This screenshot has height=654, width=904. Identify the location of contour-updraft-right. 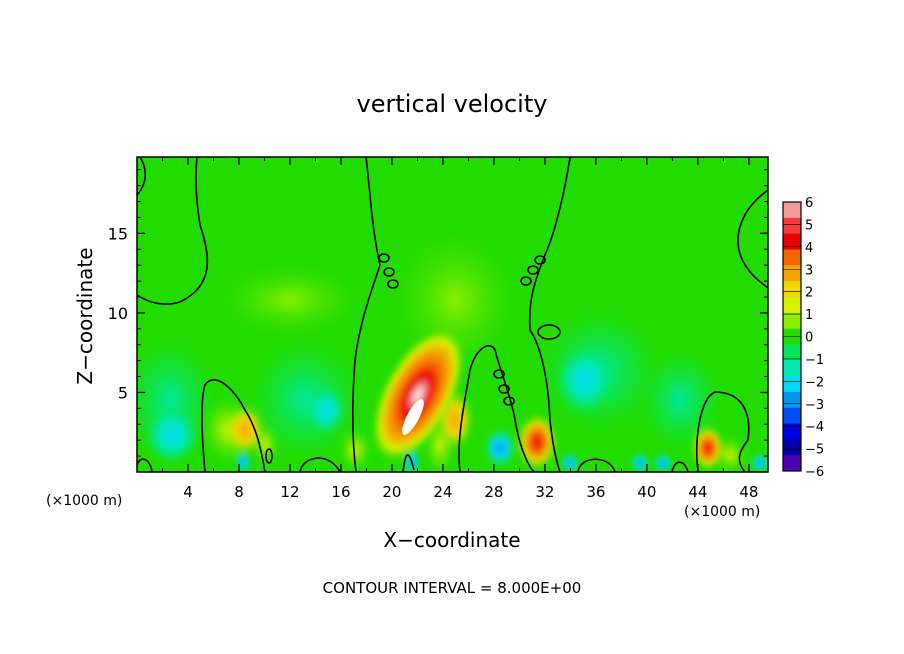
(549, 314).